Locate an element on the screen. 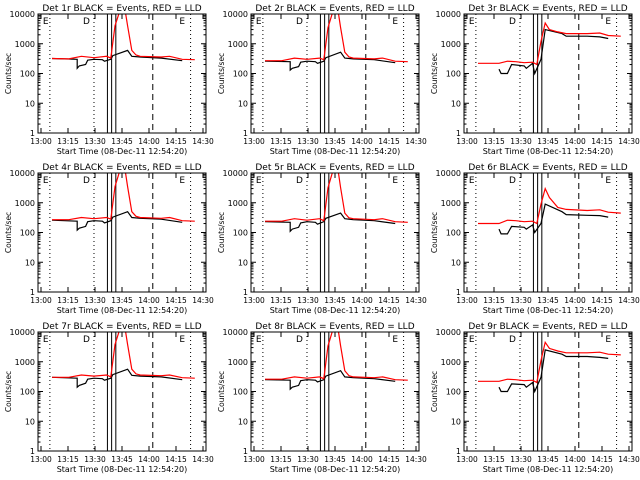 This screenshot has height=480, width=640. panel-title: Det 7r BLACK = Events, RED = LLD is located at coordinates (121, 327).